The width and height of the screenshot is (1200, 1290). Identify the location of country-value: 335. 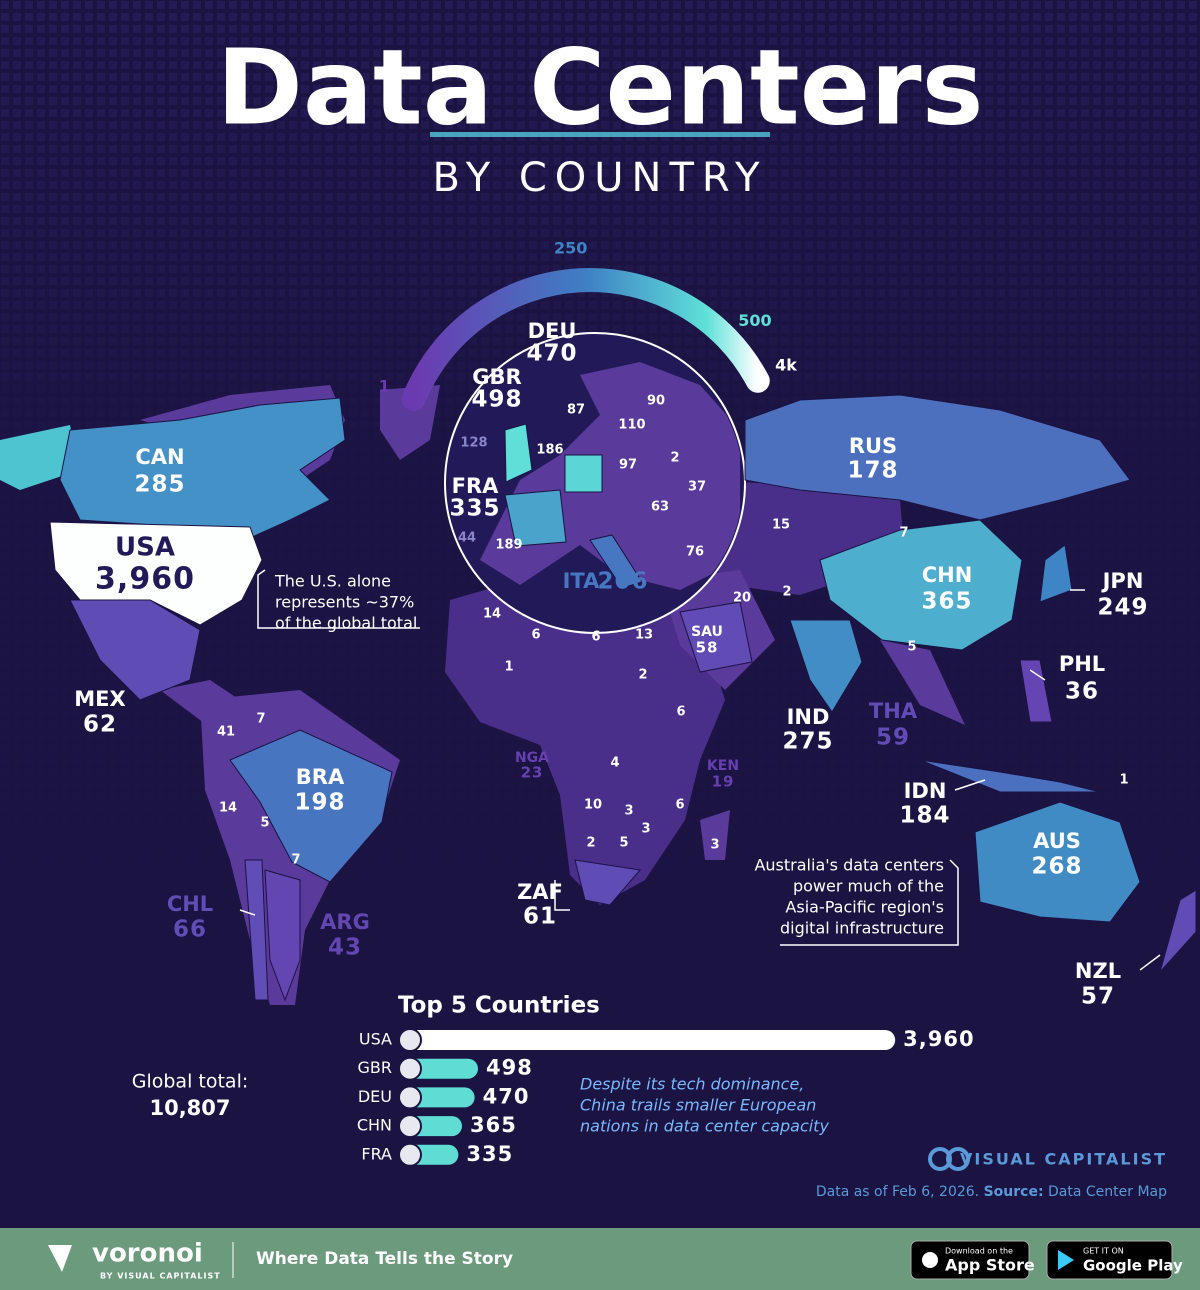
(474, 509).